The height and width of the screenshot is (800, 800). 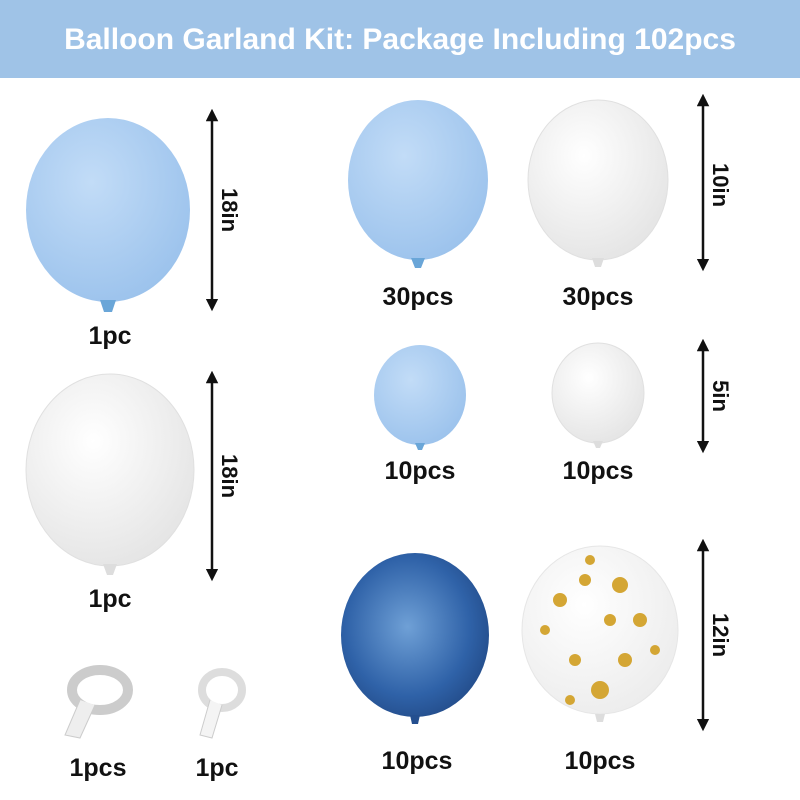 I want to click on size-label: 12in, so click(x=720, y=635).